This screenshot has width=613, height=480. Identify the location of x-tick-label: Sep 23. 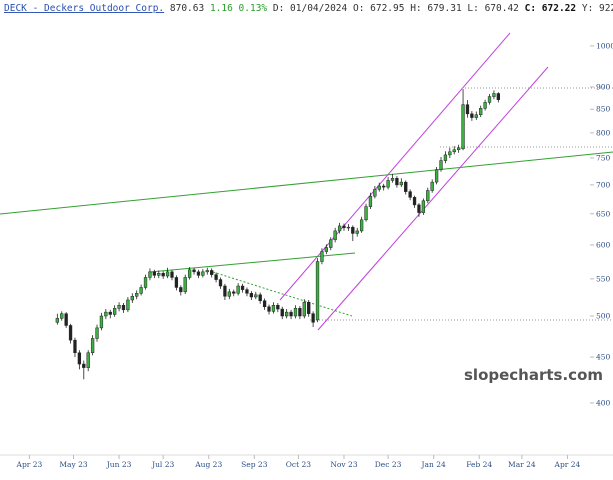
(254, 464).